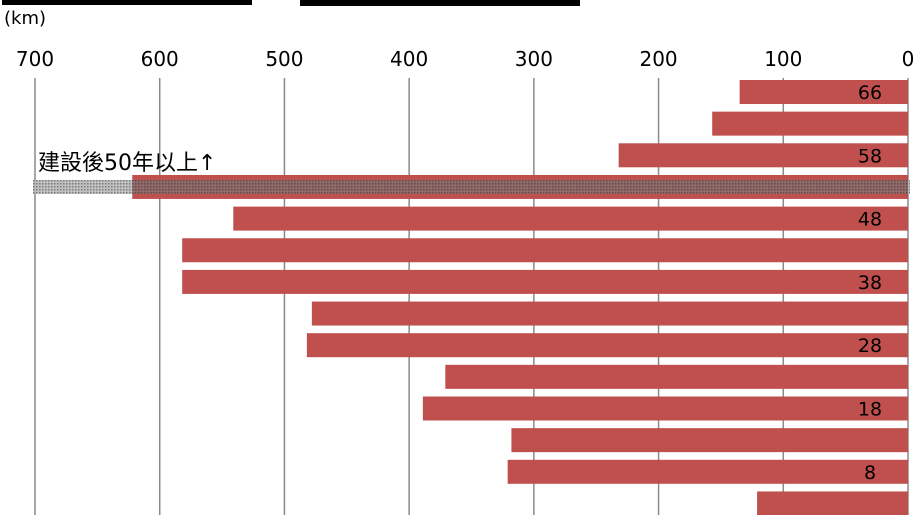 Image resolution: width=915 pixels, height=519 pixels. Describe the element at coordinates (870, 473) in the screenshot. I see `category-label: 8` at that location.